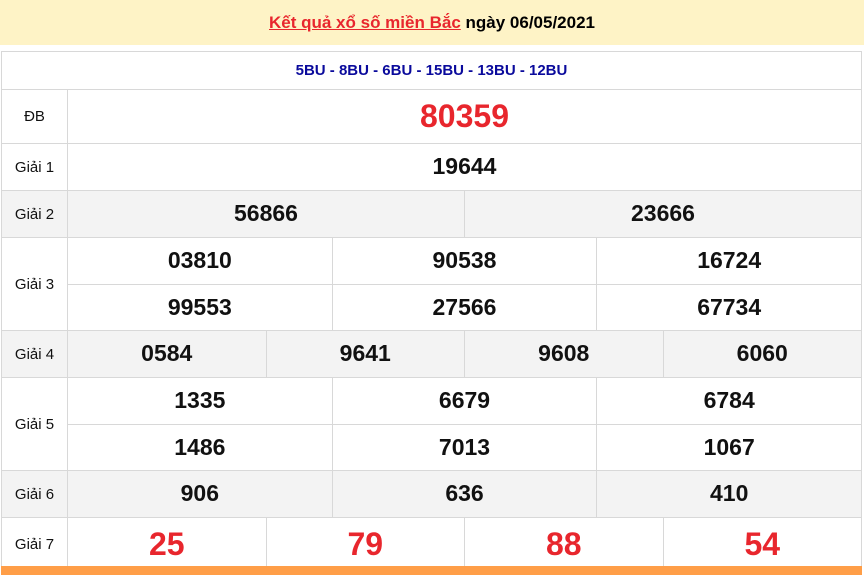 Image resolution: width=867 pixels, height=575 pixels. What do you see at coordinates (35, 167) in the screenshot?
I see `prize-label: Giải 1` at bounding box center [35, 167].